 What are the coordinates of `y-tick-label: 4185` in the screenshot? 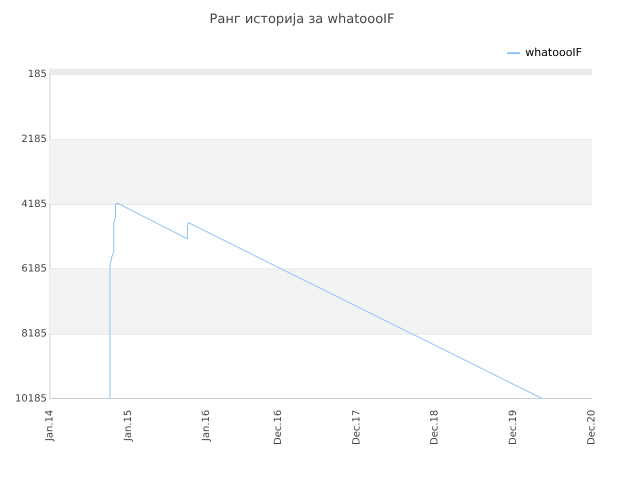 It's located at (34, 204).